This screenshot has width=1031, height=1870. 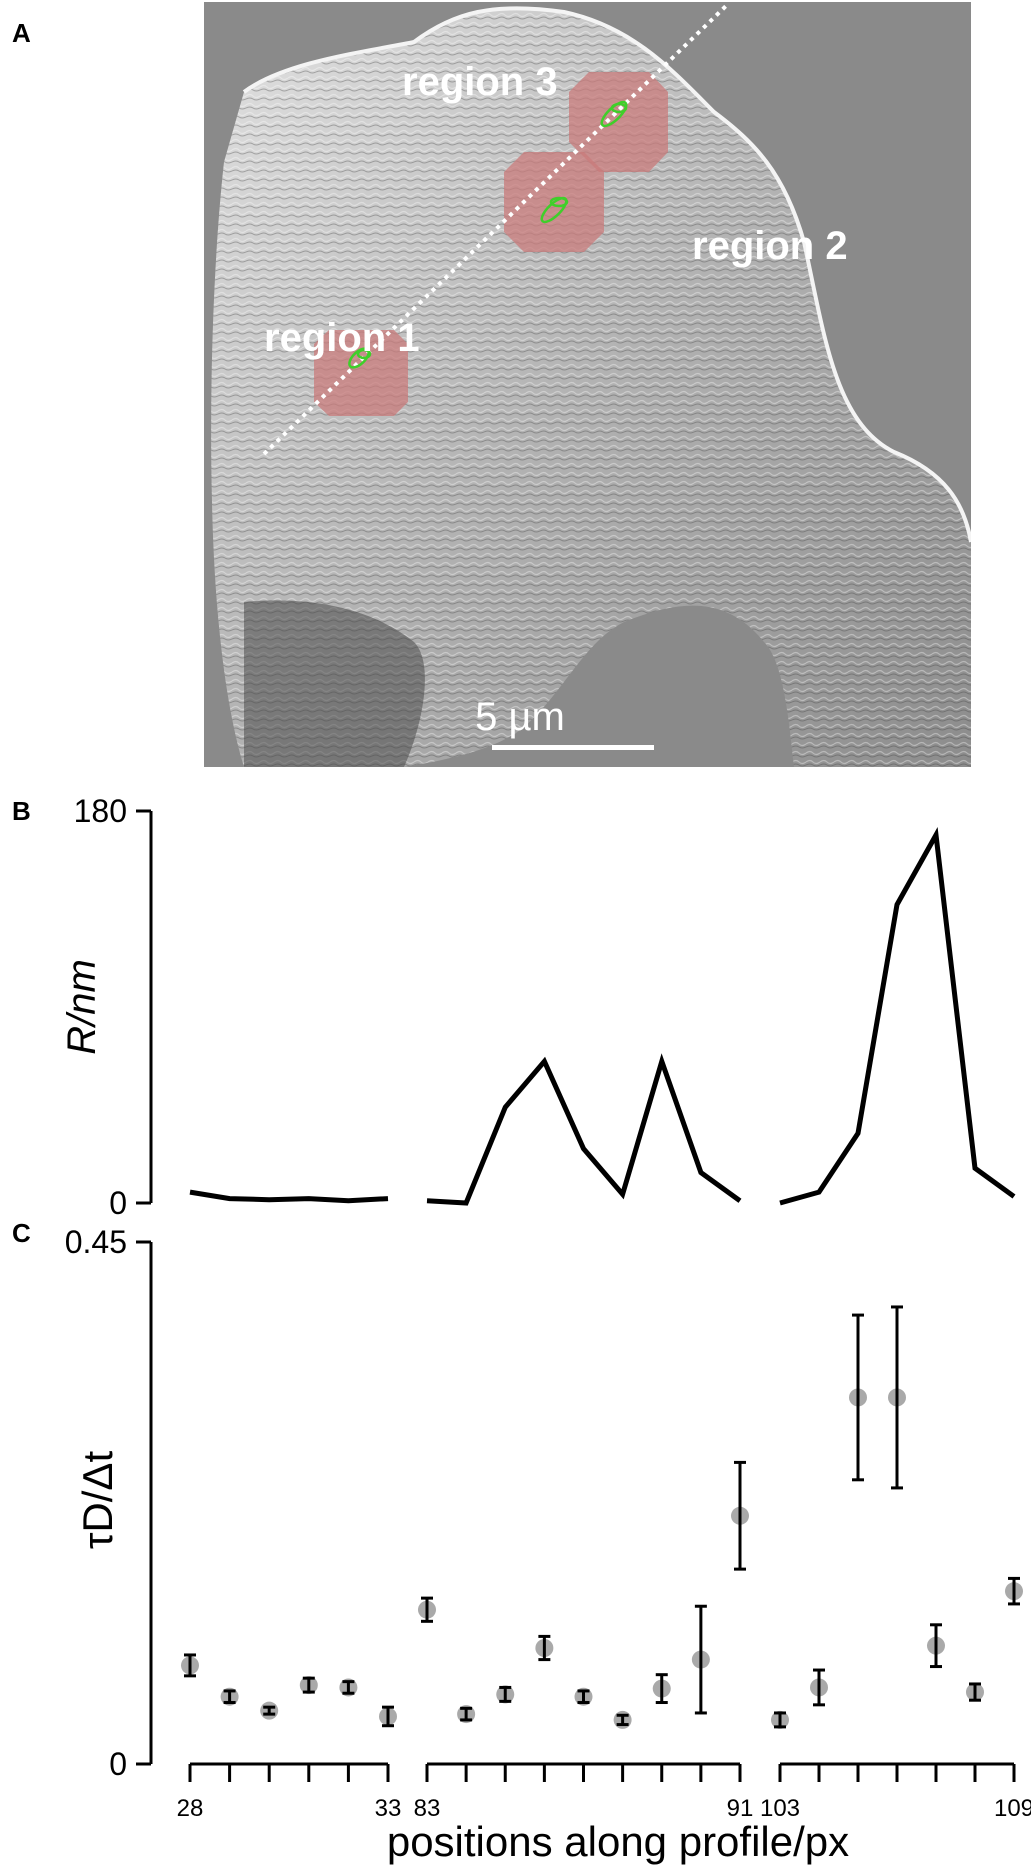 What do you see at coordinates (21, 33) in the screenshot?
I see `panel-label-a: A` at bounding box center [21, 33].